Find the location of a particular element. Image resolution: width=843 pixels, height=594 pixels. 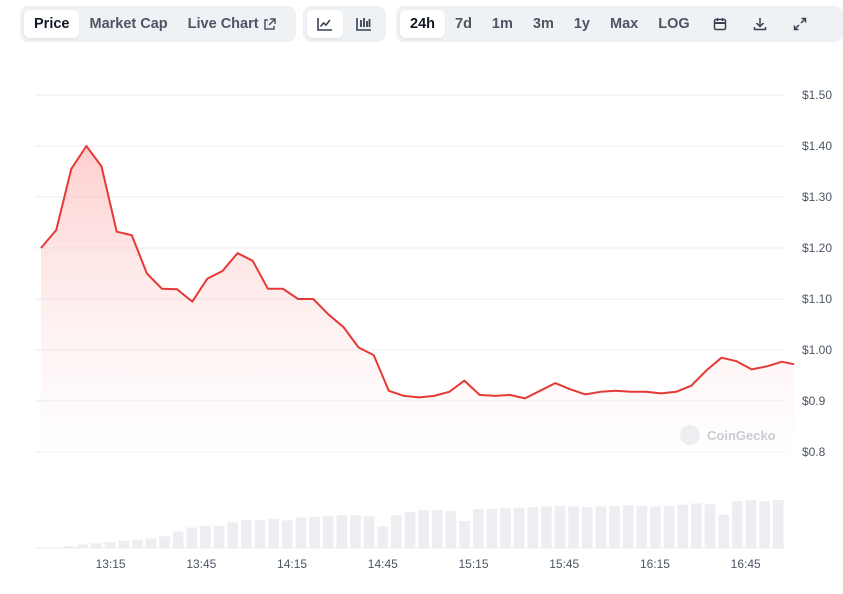

calendar-button is located at coordinates (720, 24).